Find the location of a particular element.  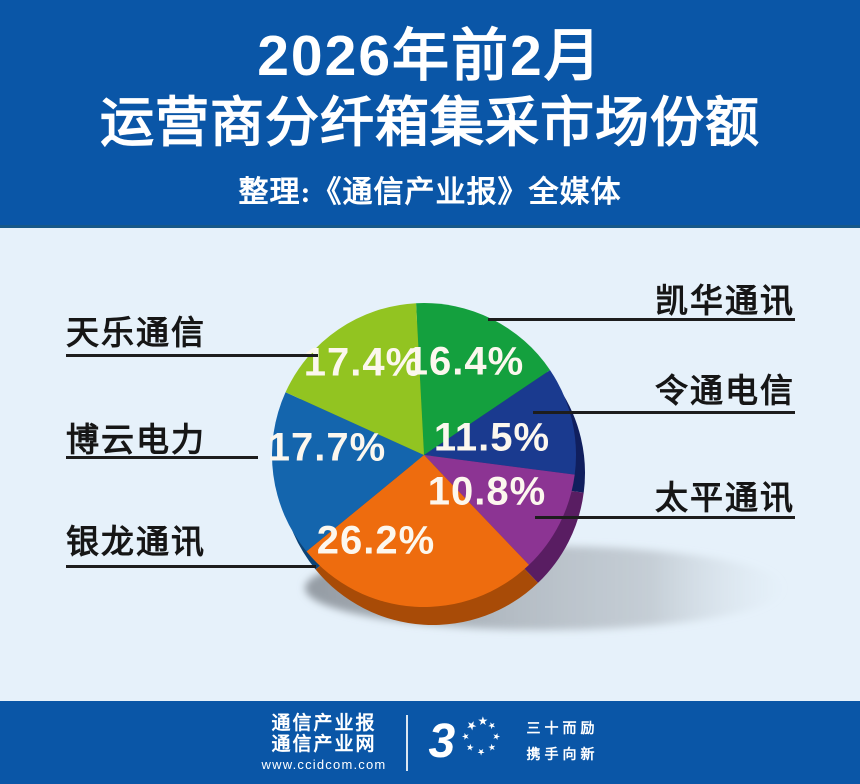

star-ring-icon: ★ ★ ★ ★ ★ ★ ★ ★ is located at coordinates (481, 735).